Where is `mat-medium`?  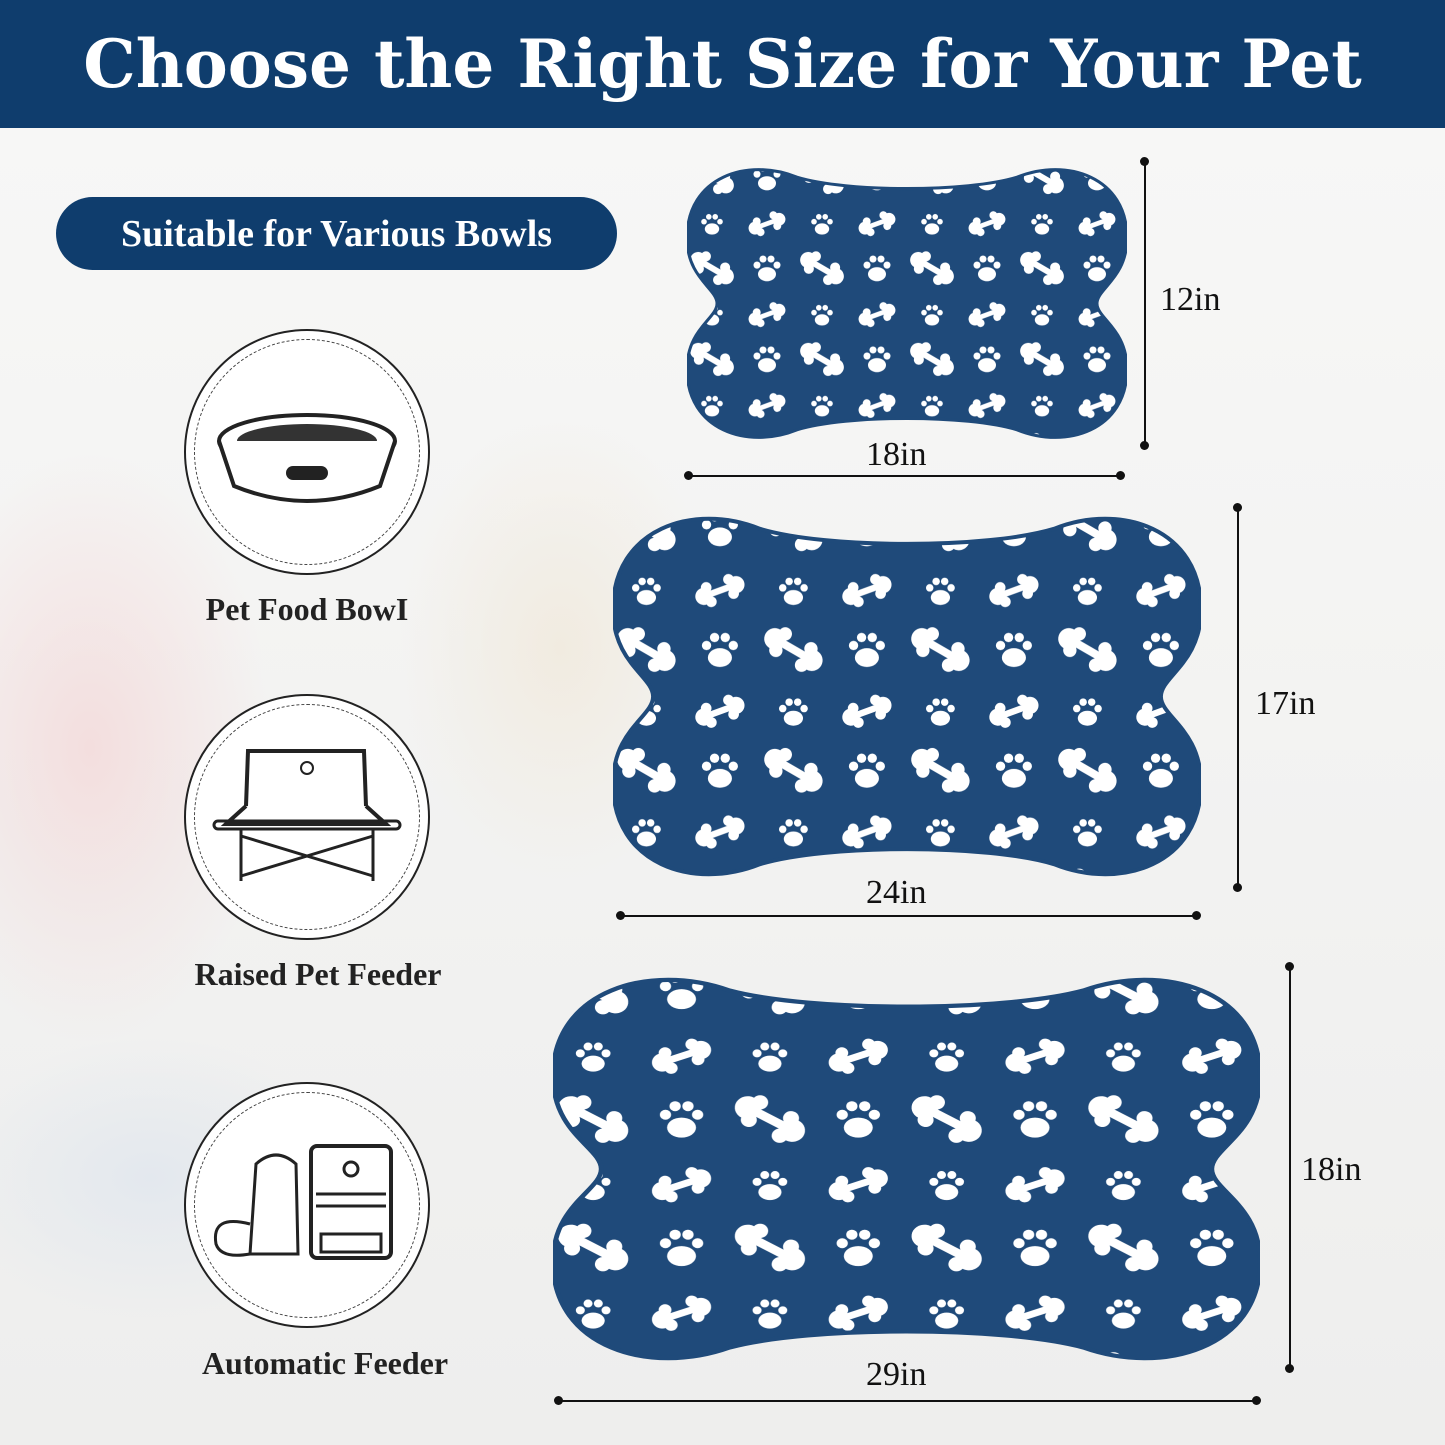
mat-medium is located at coordinates (907, 696).